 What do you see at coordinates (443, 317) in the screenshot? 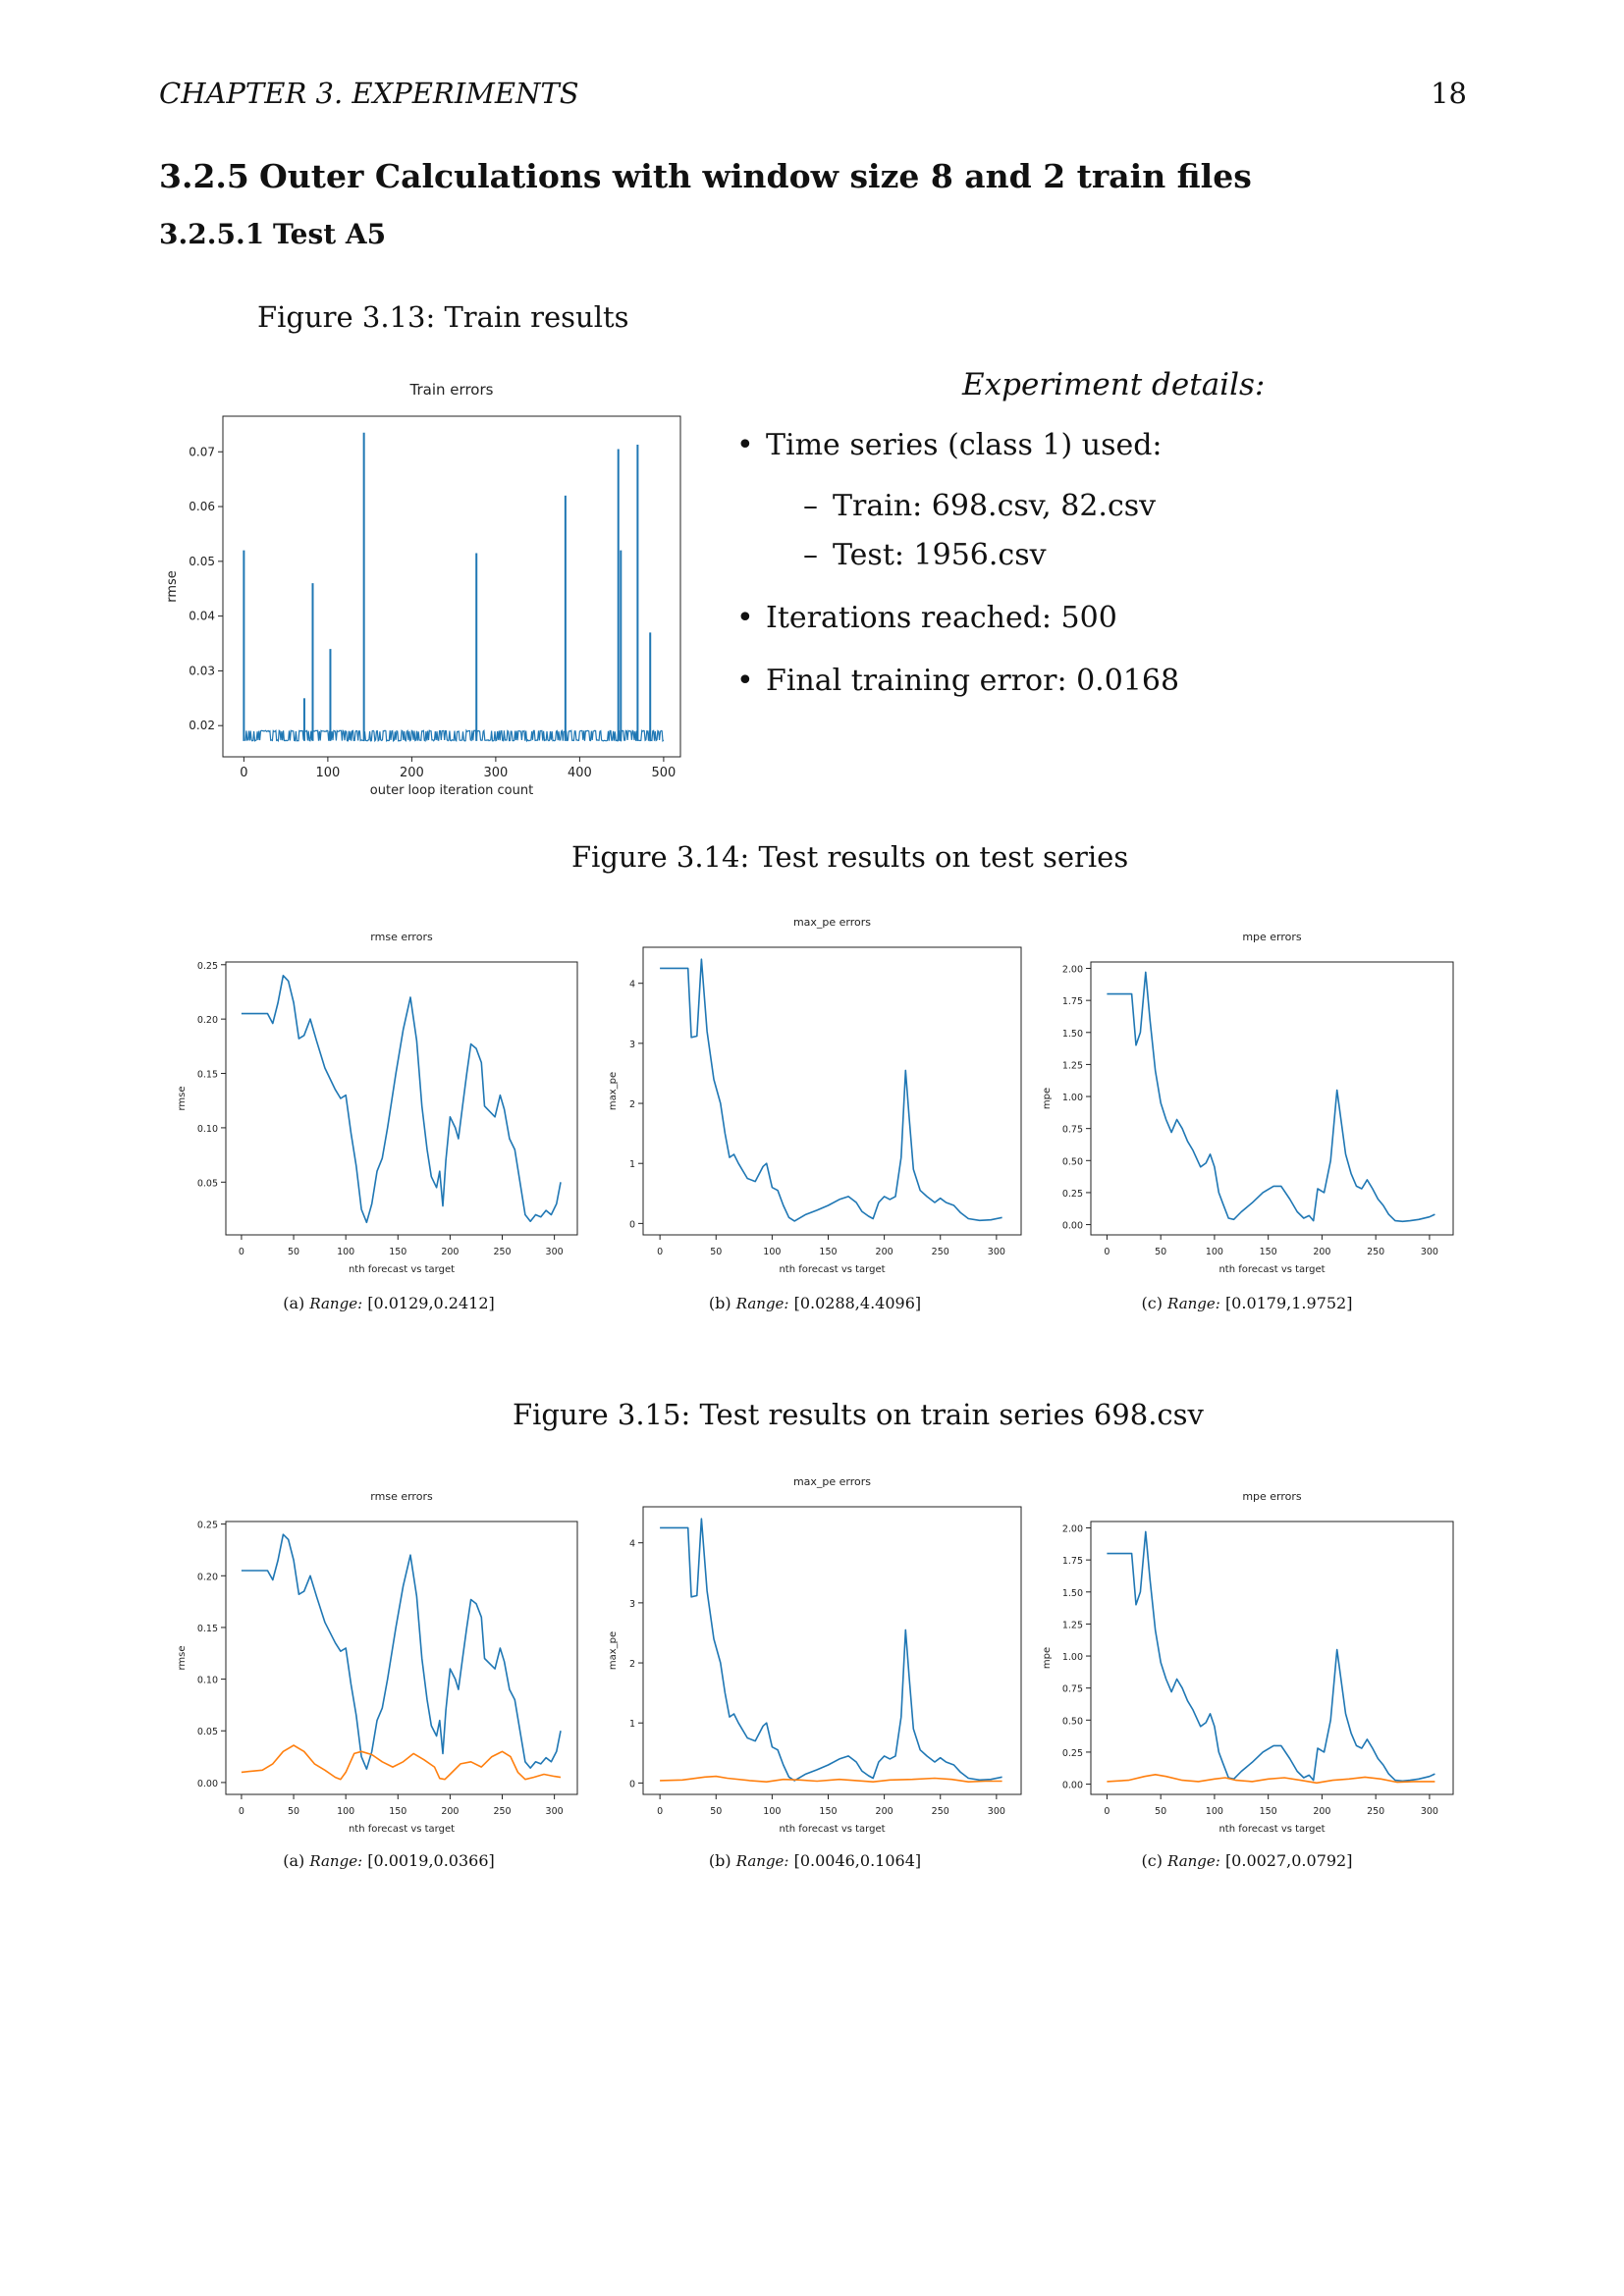
I see `figure-3-13-caption: Figure 3.13: Train results` at bounding box center [443, 317].